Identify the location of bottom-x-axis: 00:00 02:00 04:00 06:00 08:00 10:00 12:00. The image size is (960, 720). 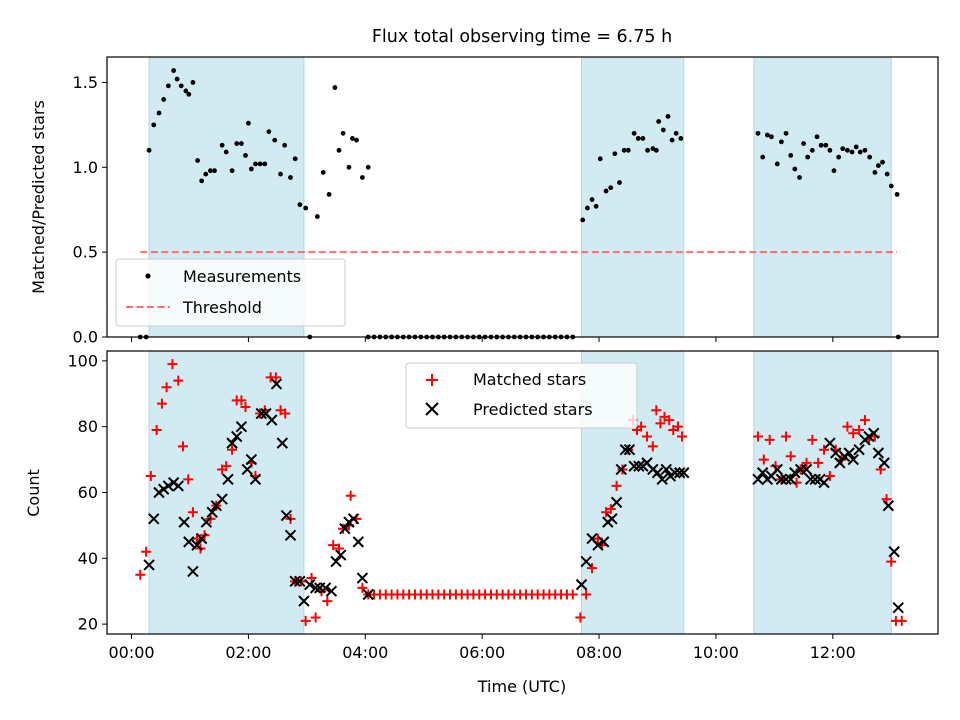
(482, 648).